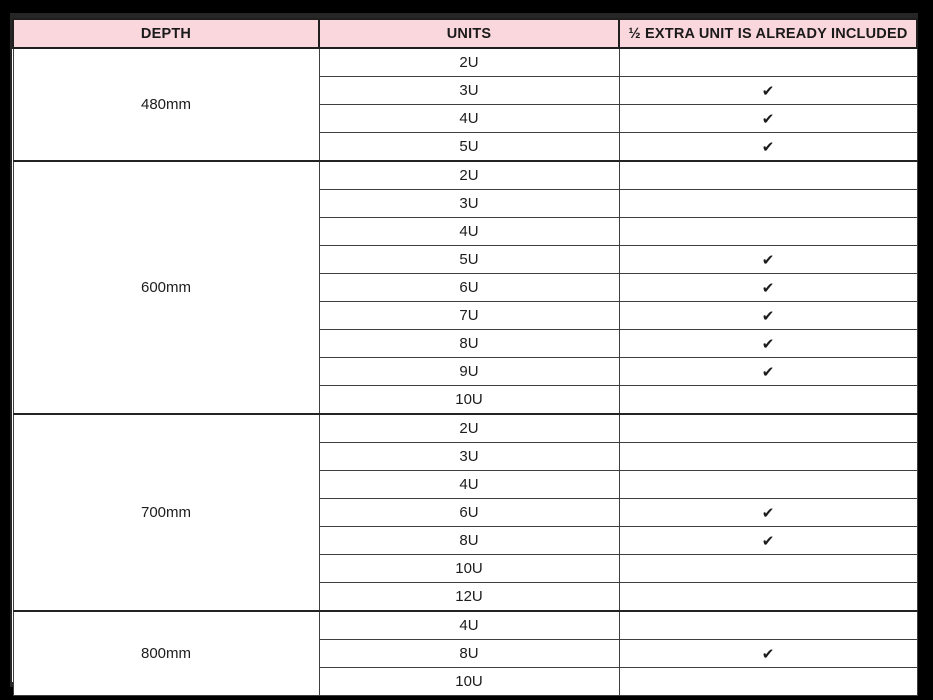 The width and height of the screenshot is (933, 700). Describe the element at coordinates (166, 33) in the screenshot. I see `header-depth: DEPTH` at that location.